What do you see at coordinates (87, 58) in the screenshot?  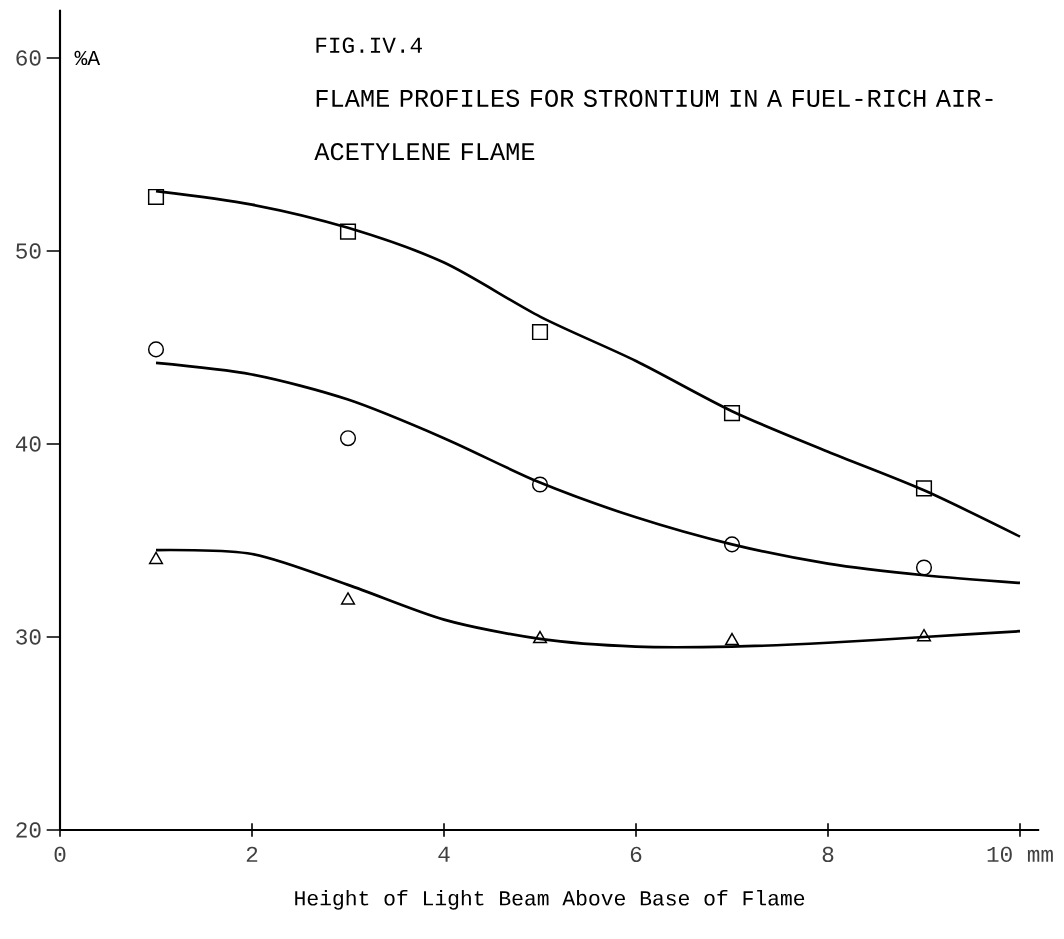 I see `y-axis-title: %A` at bounding box center [87, 58].